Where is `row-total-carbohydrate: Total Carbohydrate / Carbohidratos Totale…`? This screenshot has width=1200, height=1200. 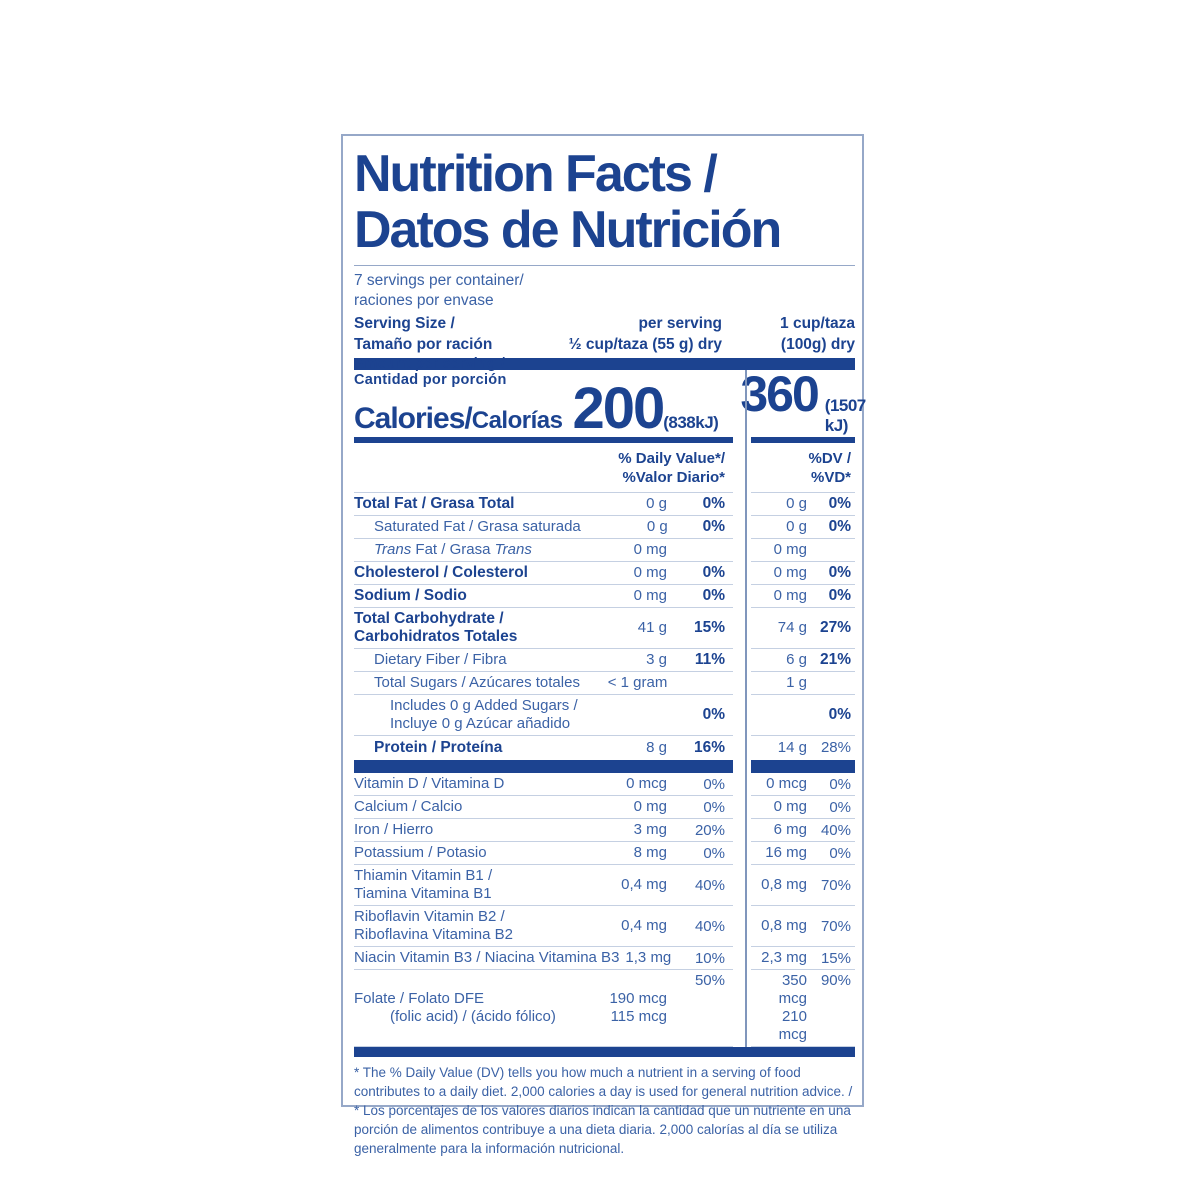
row-total-carbohydrate: Total Carbohydrate / Carbohidratos Totale… is located at coordinates (604, 628).